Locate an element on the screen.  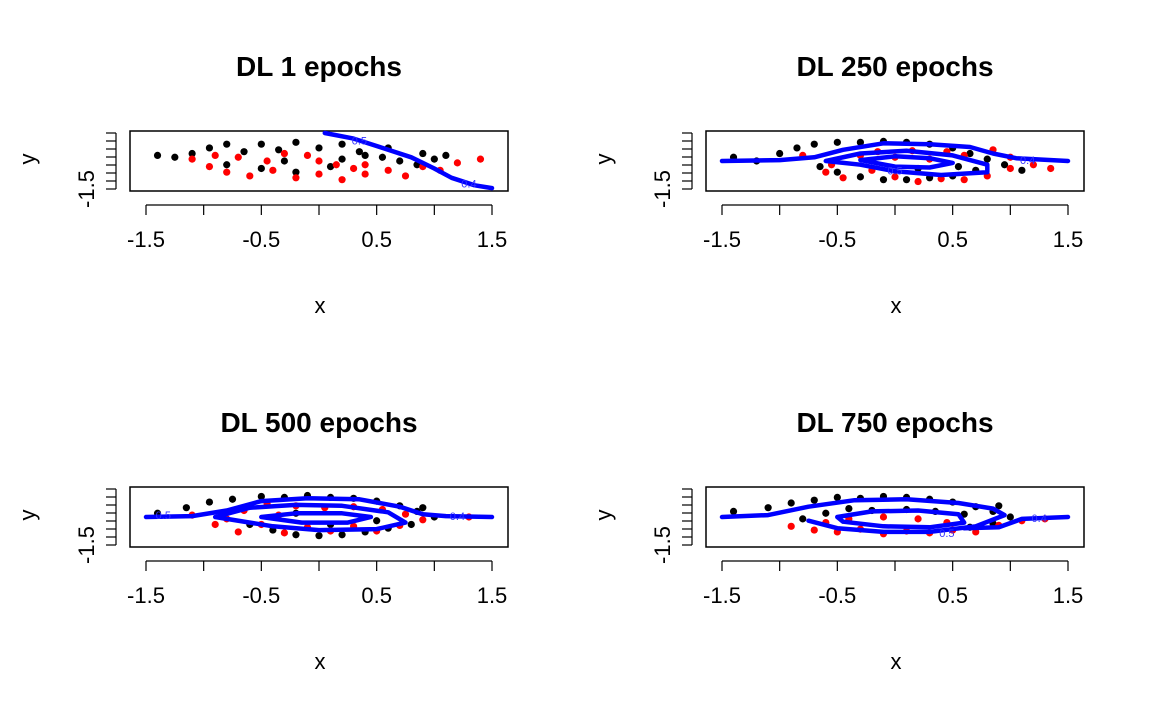
chart-title: DL 1 epochs is located at coordinates (319, 66).